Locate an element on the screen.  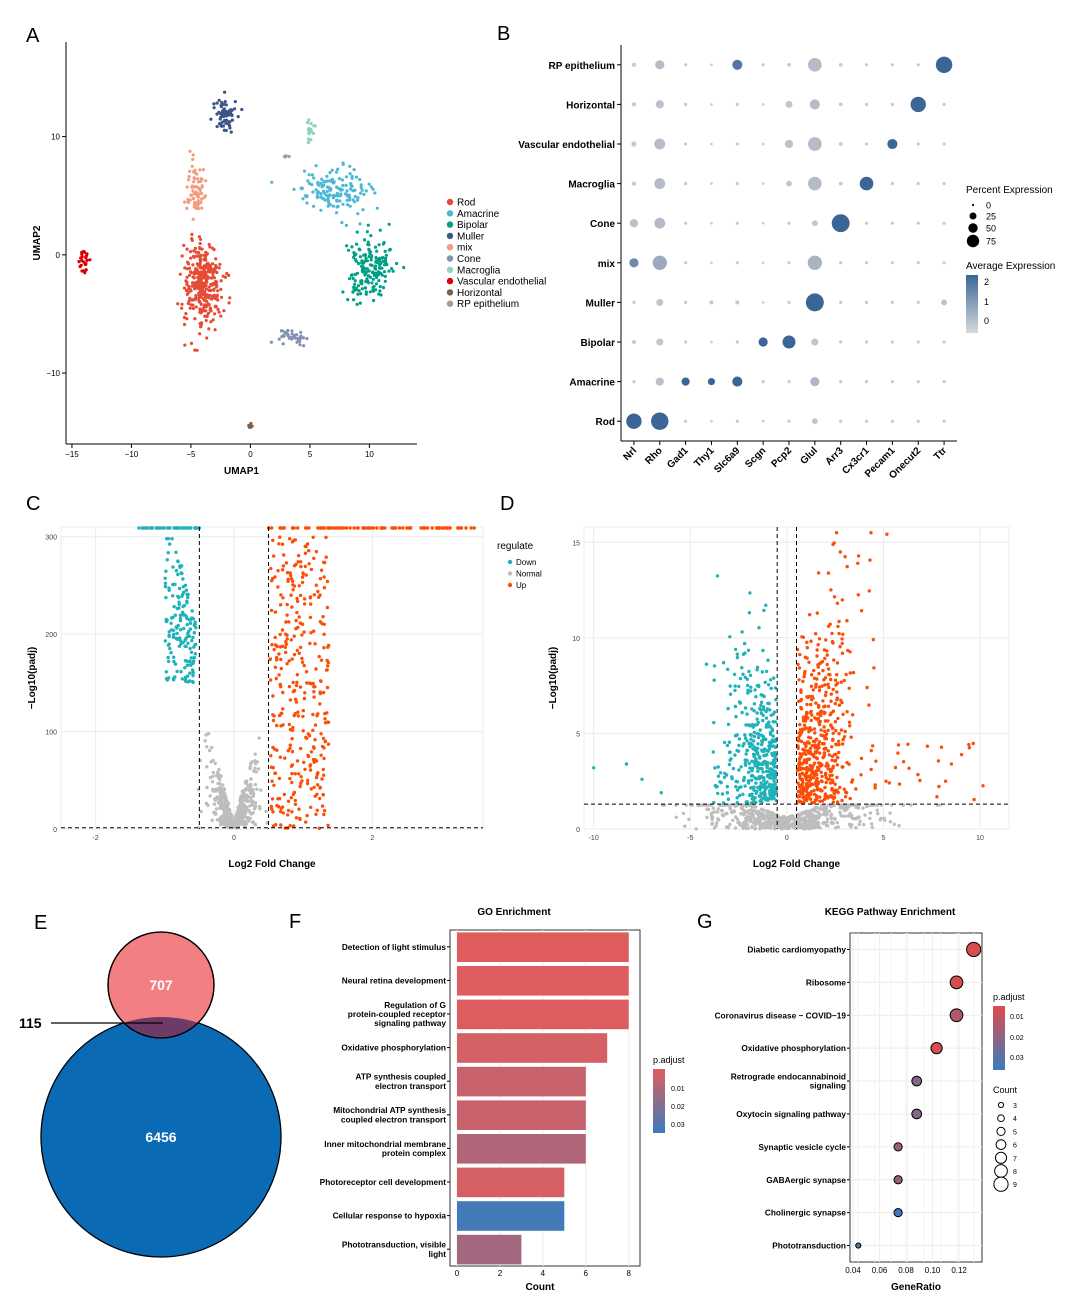
cluster-points is located at coordinates (204, 292).